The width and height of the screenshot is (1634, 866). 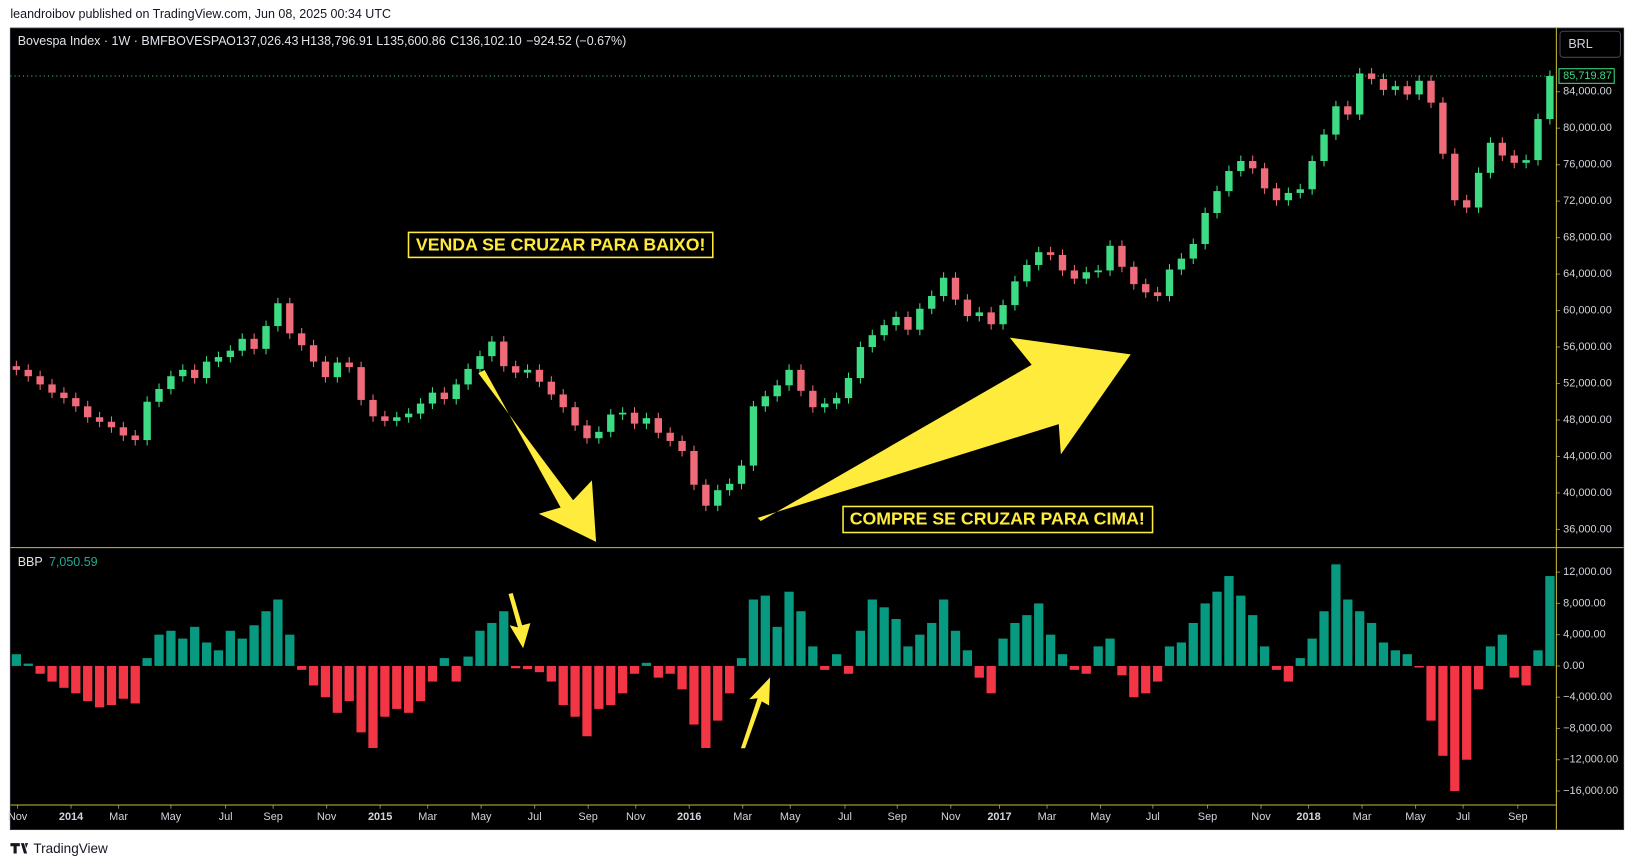 What do you see at coordinates (1587, 274) in the screenshot?
I see `y-tick-label: 64,000.00` at bounding box center [1587, 274].